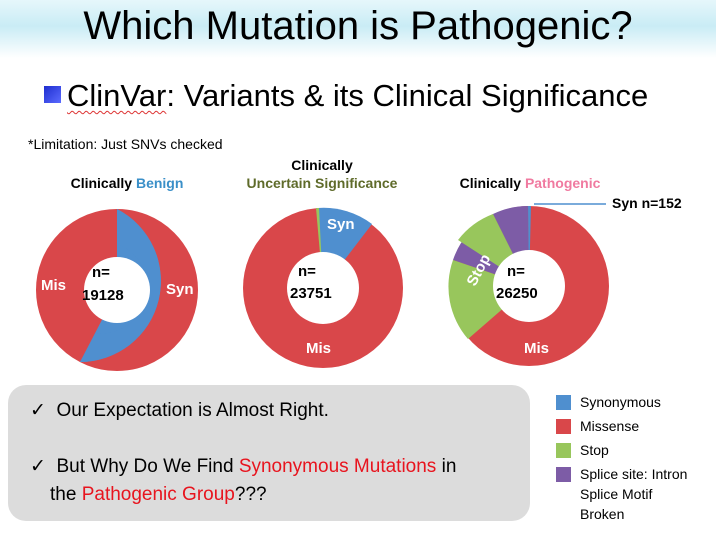 The image size is (716, 536). Describe the element at coordinates (159, 183) in the screenshot. I see `benign-title-colored: Benign` at that location.